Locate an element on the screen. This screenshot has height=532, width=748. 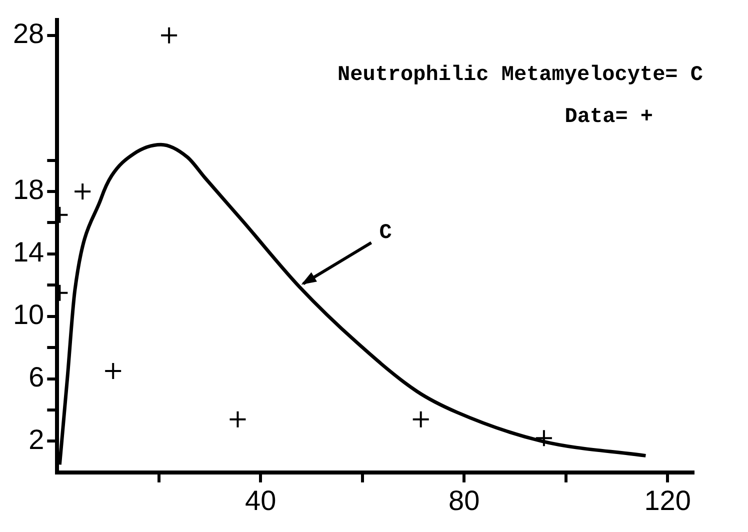
annotation: Data= + is located at coordinates (608, 118).